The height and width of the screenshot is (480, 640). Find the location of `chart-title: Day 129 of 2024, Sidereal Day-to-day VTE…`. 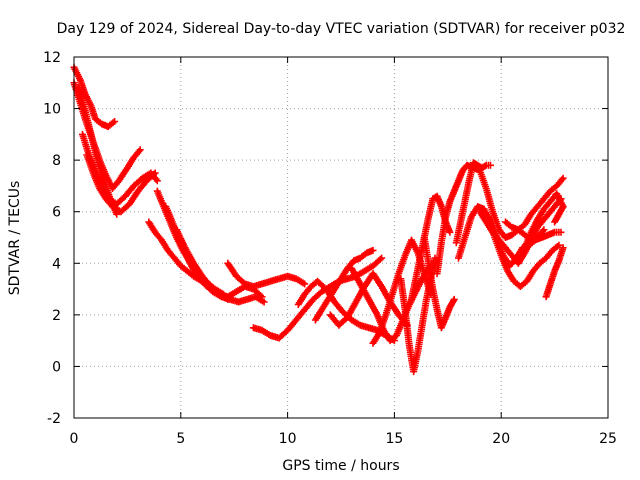

chart-title: Day 129 of 2024, Sidereal Day-to-day VTE… is located at coordinates (341, 29).